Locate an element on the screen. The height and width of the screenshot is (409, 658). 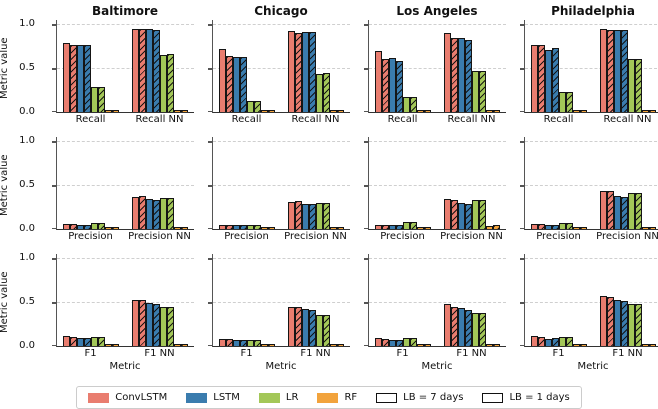
y-axis-gutter: Metric value 1.0 0.5 0.0 is located at coordinates (19, 65).